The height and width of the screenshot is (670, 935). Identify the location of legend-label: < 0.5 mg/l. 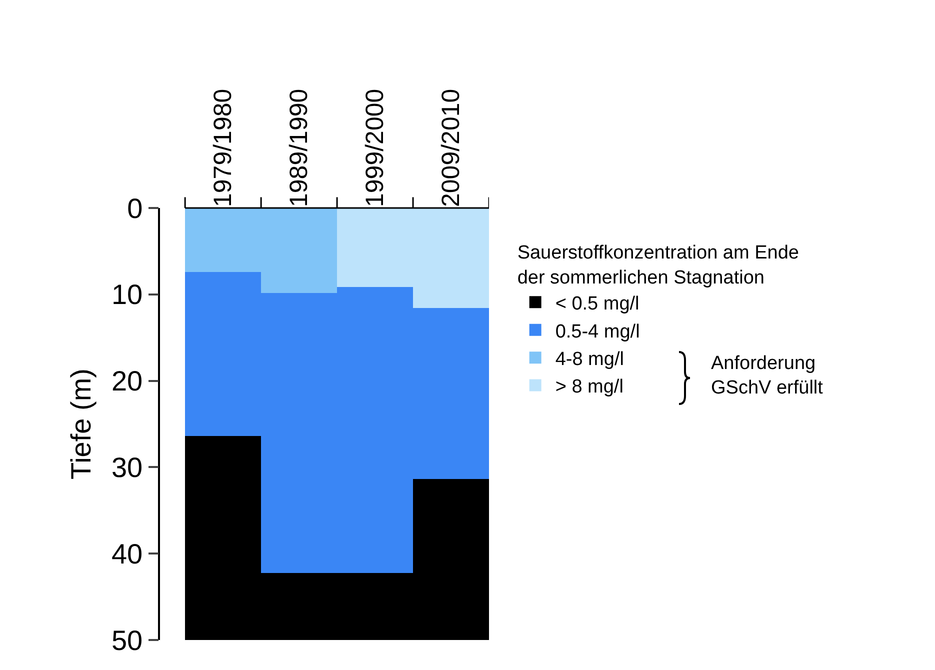
(597, 304).